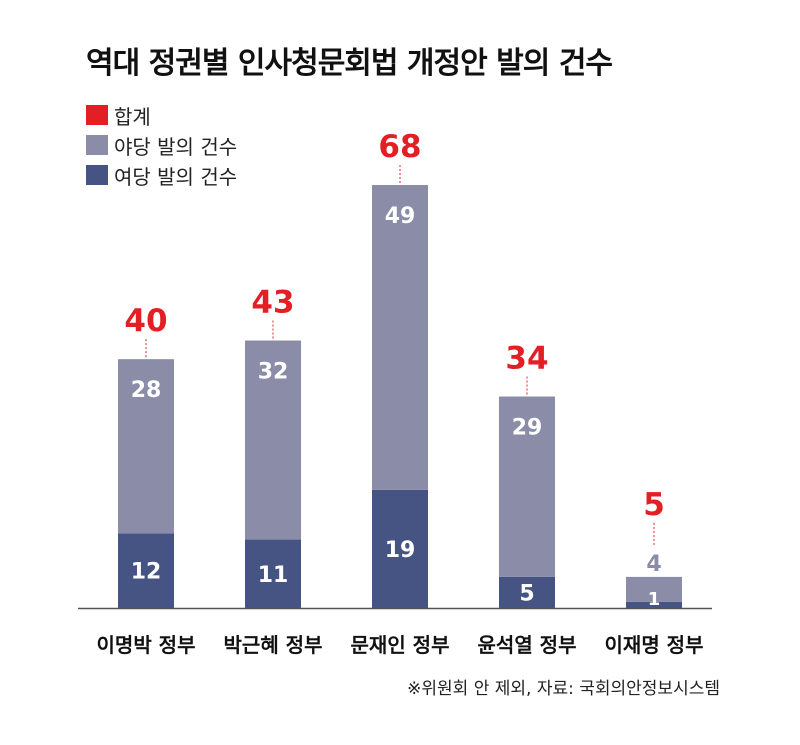  What do you see at coordinates (654, 599) in the screenshot?
I see `data-label-ruling: 1` at bounding box center [654, 599].